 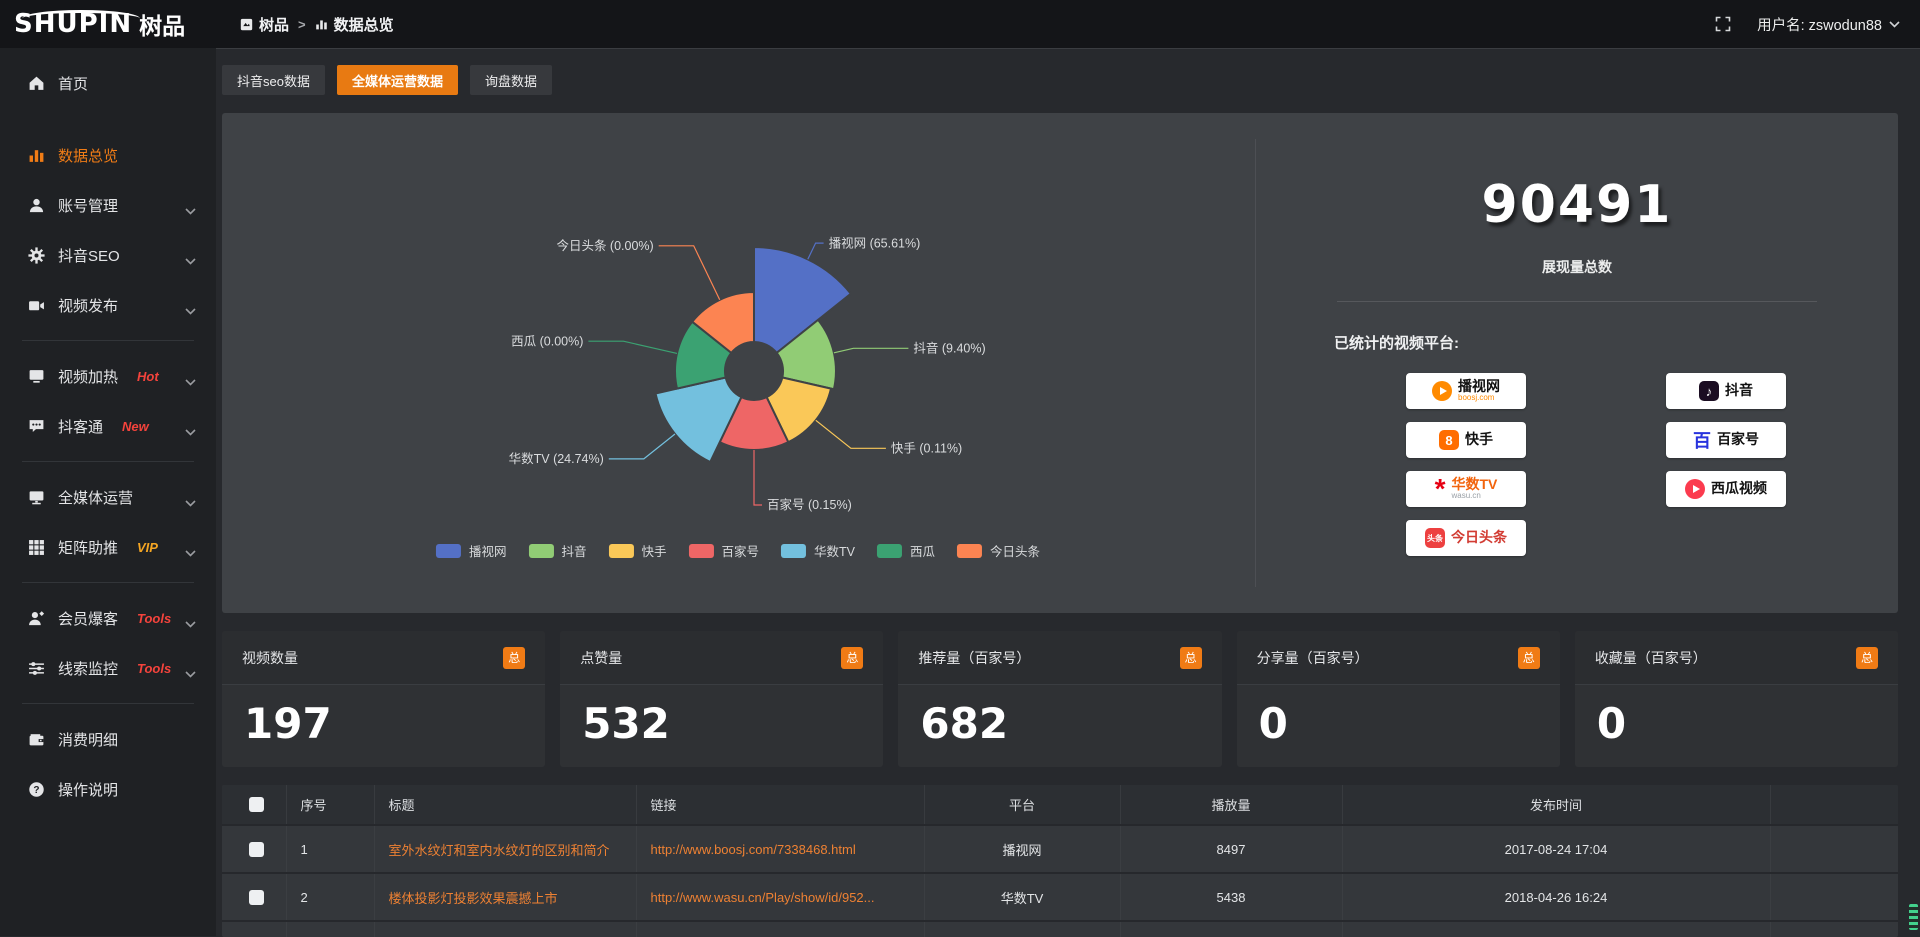 I want to click on stat-card-value: 532, so click(x=721, y=723).